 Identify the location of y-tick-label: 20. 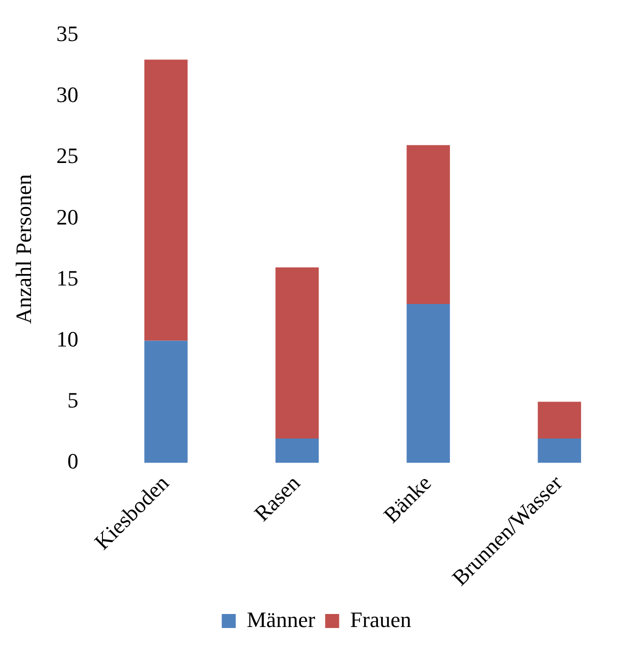
(67, 217).